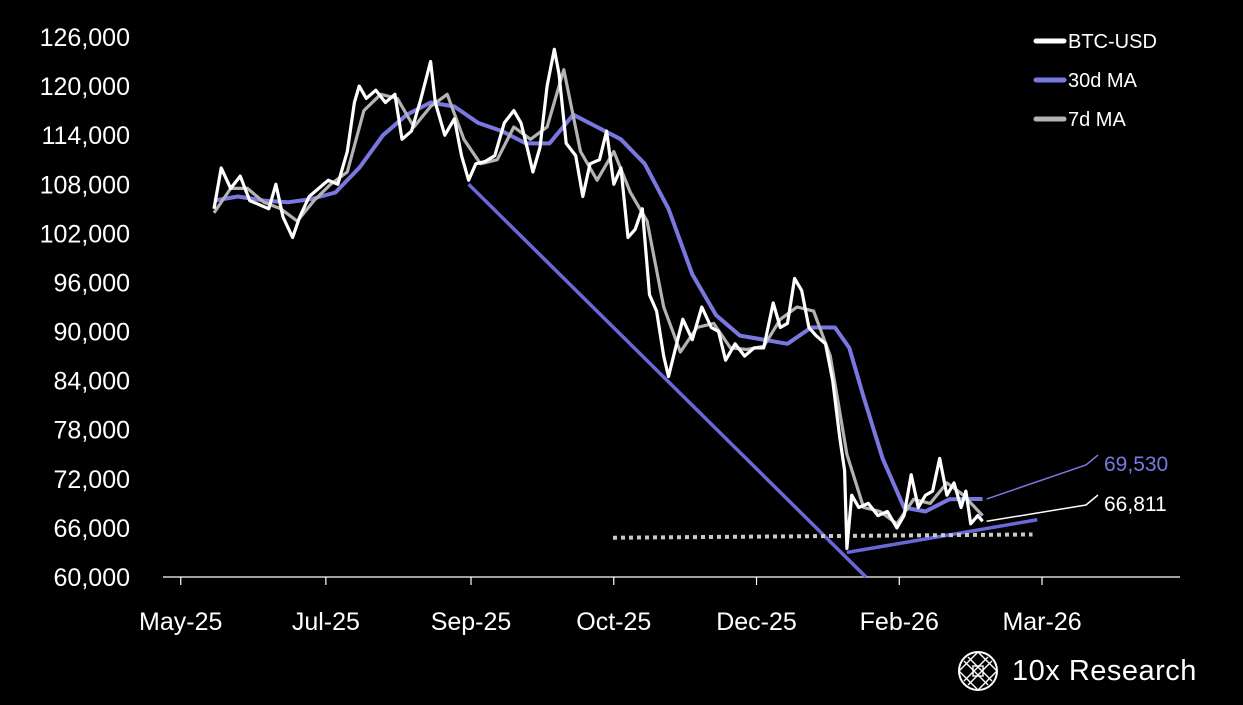  I want to click on y-tick-label: 114,000, so click(85, 136).